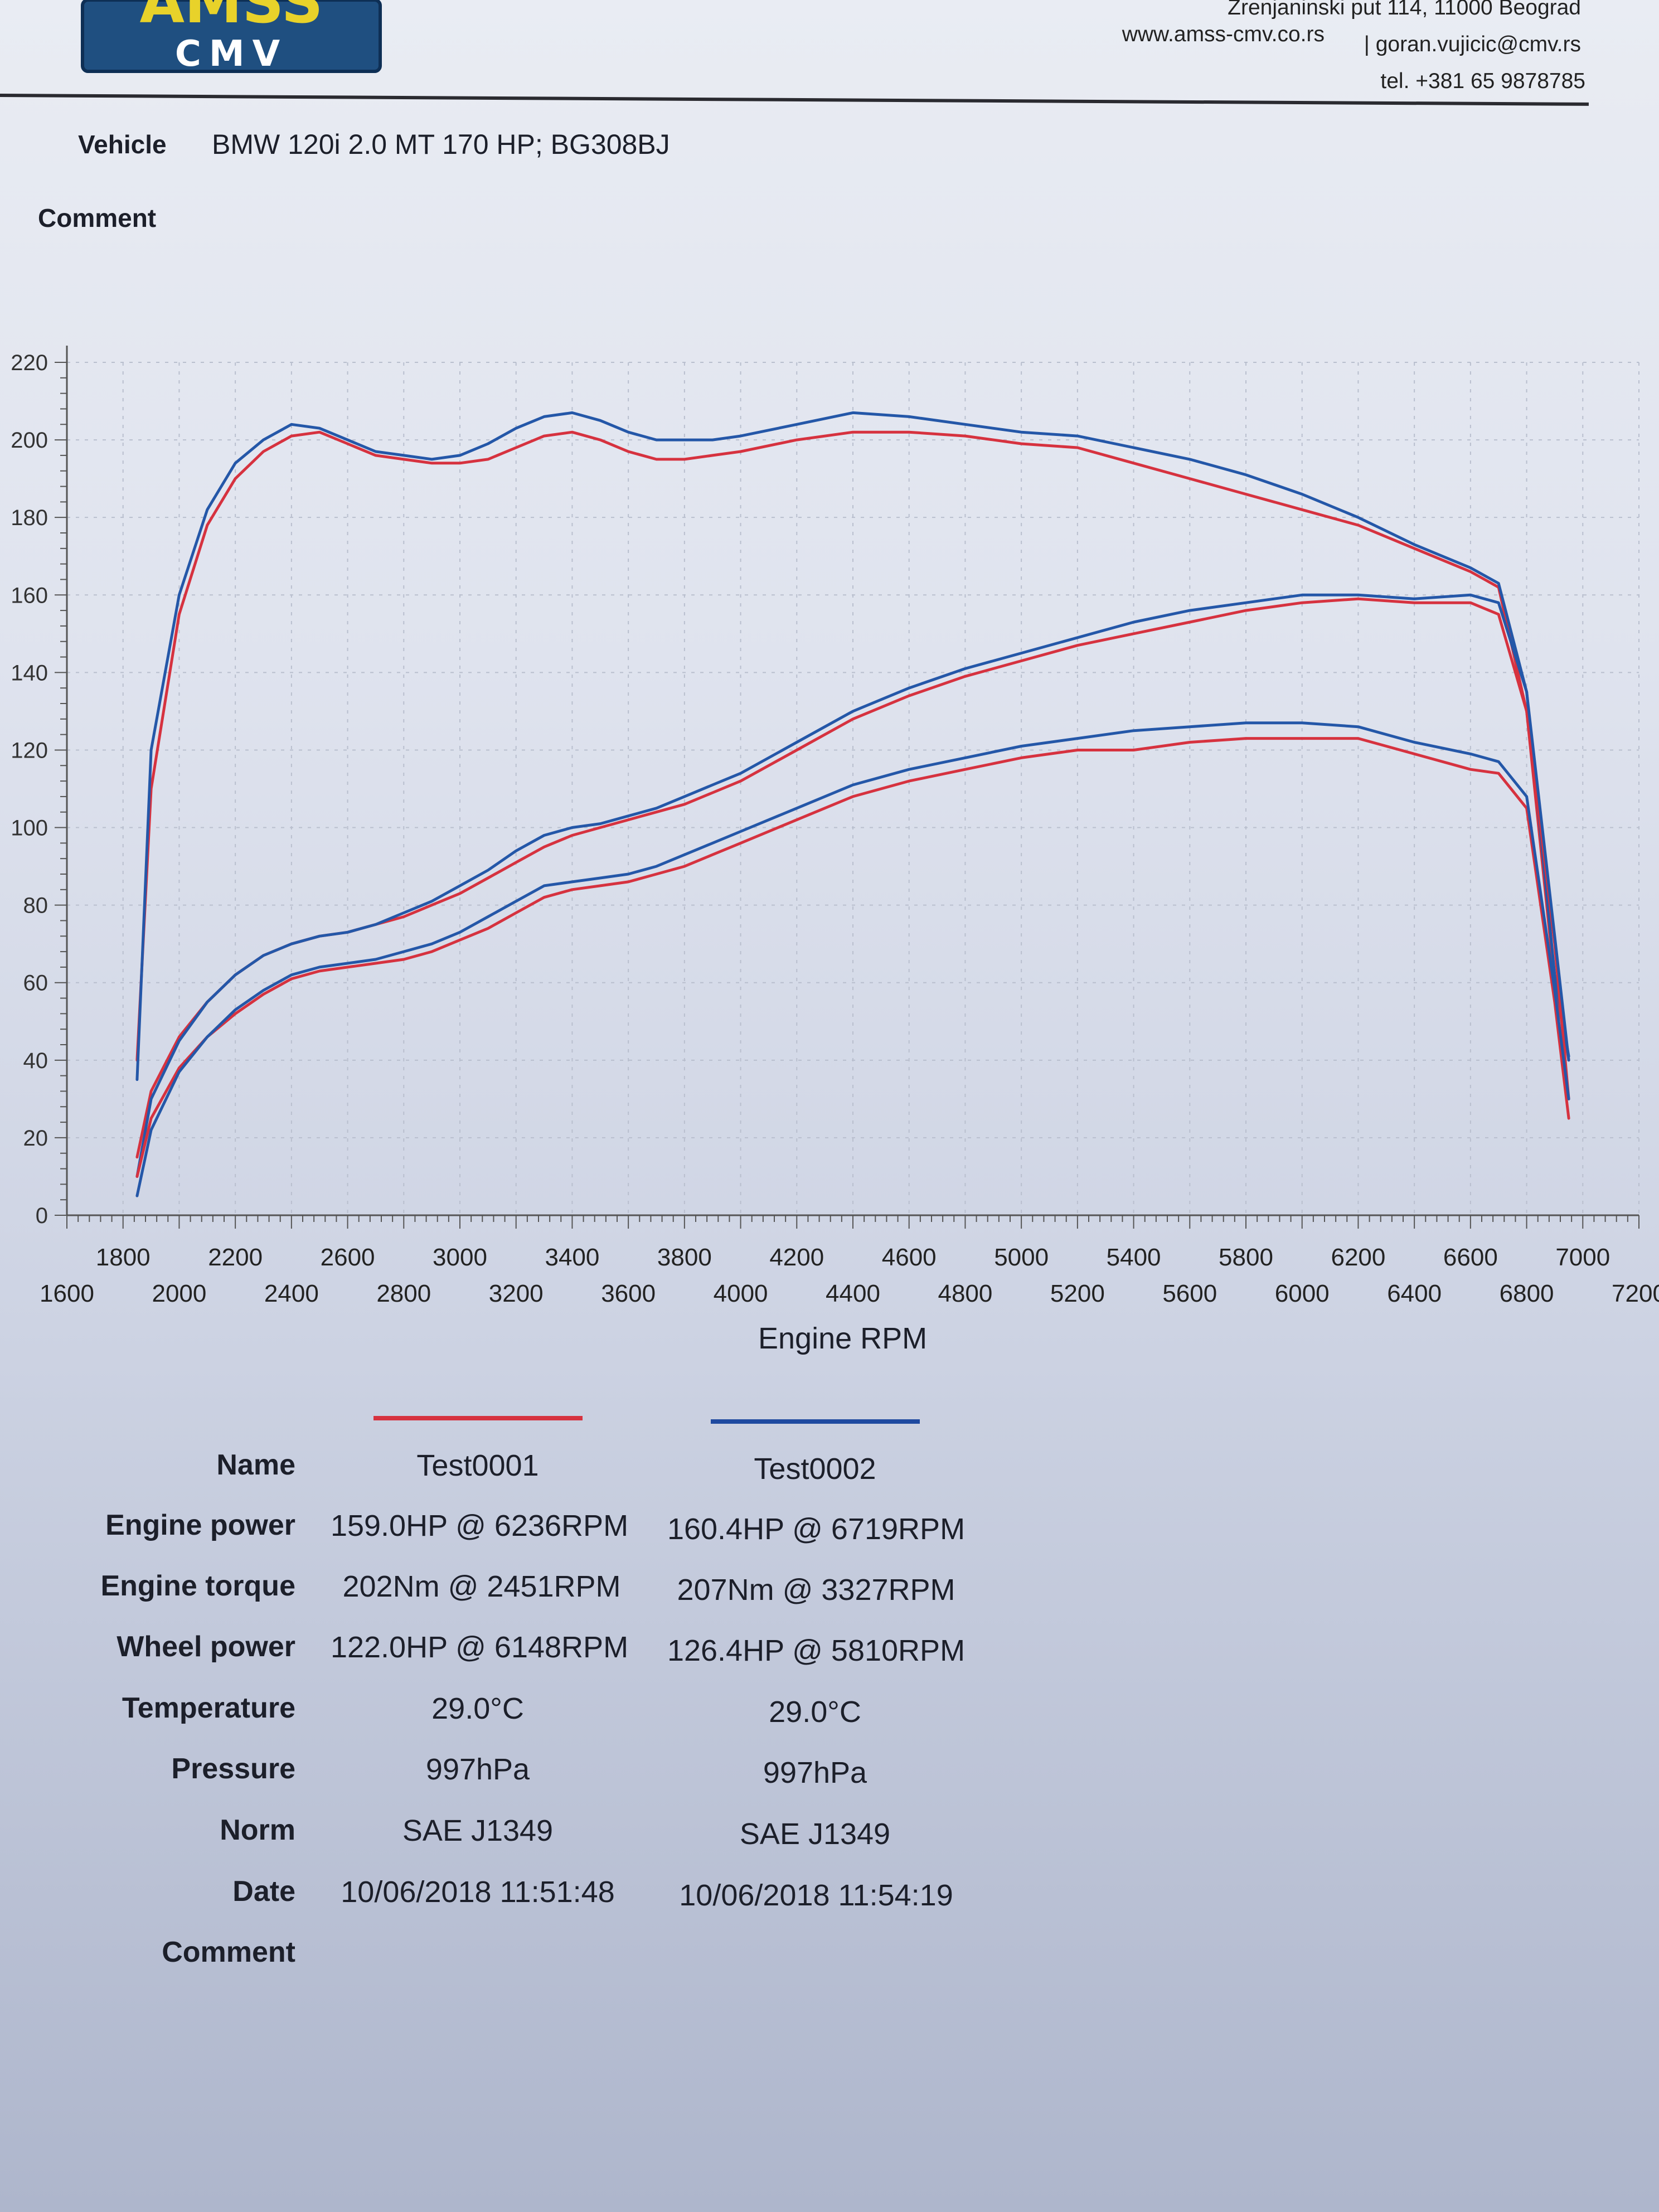 This screenshot has width=1659, height=2212. What do you see at coordinates (1414, 1293) in the screenshot?
I see `x-tick-label-lower: 6400` at bounding box center [1414, 1293].